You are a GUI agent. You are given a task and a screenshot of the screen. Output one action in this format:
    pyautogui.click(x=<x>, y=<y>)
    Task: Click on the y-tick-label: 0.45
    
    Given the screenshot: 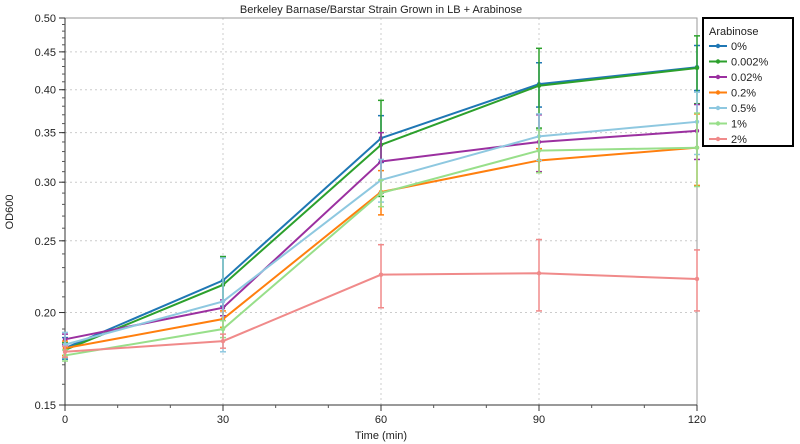 What is the action you would take?
    pyautogui.click(x=45, y=53)
    